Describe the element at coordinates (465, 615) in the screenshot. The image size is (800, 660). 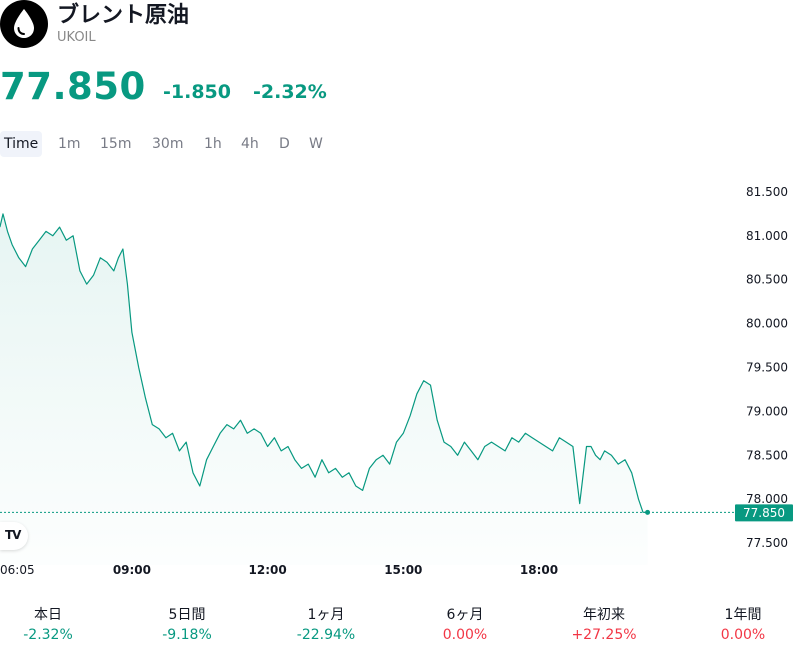
I see `perf-label: 6ヶ月` at that location.